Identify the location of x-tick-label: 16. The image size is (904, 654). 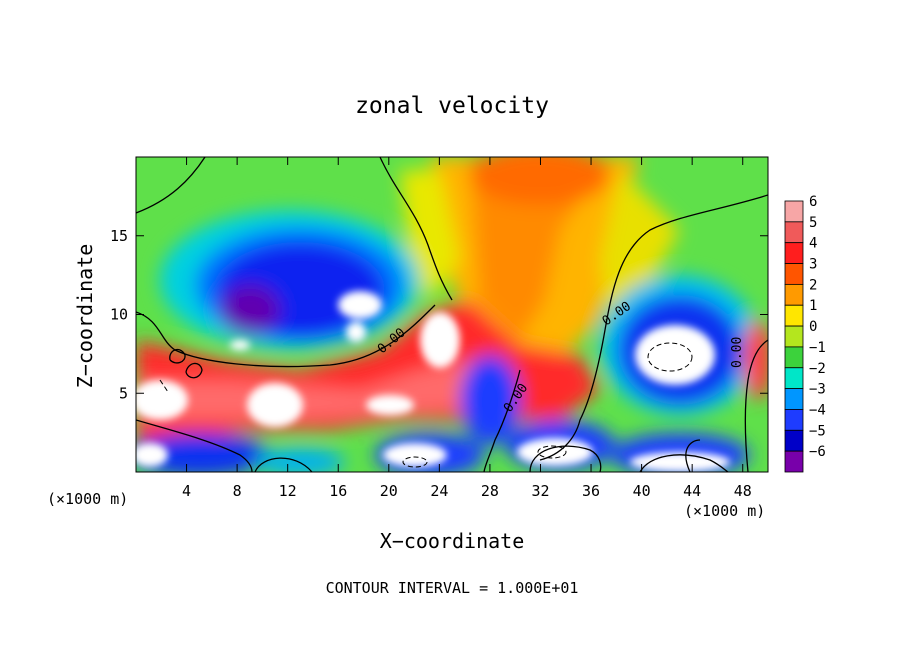
(338, 491).